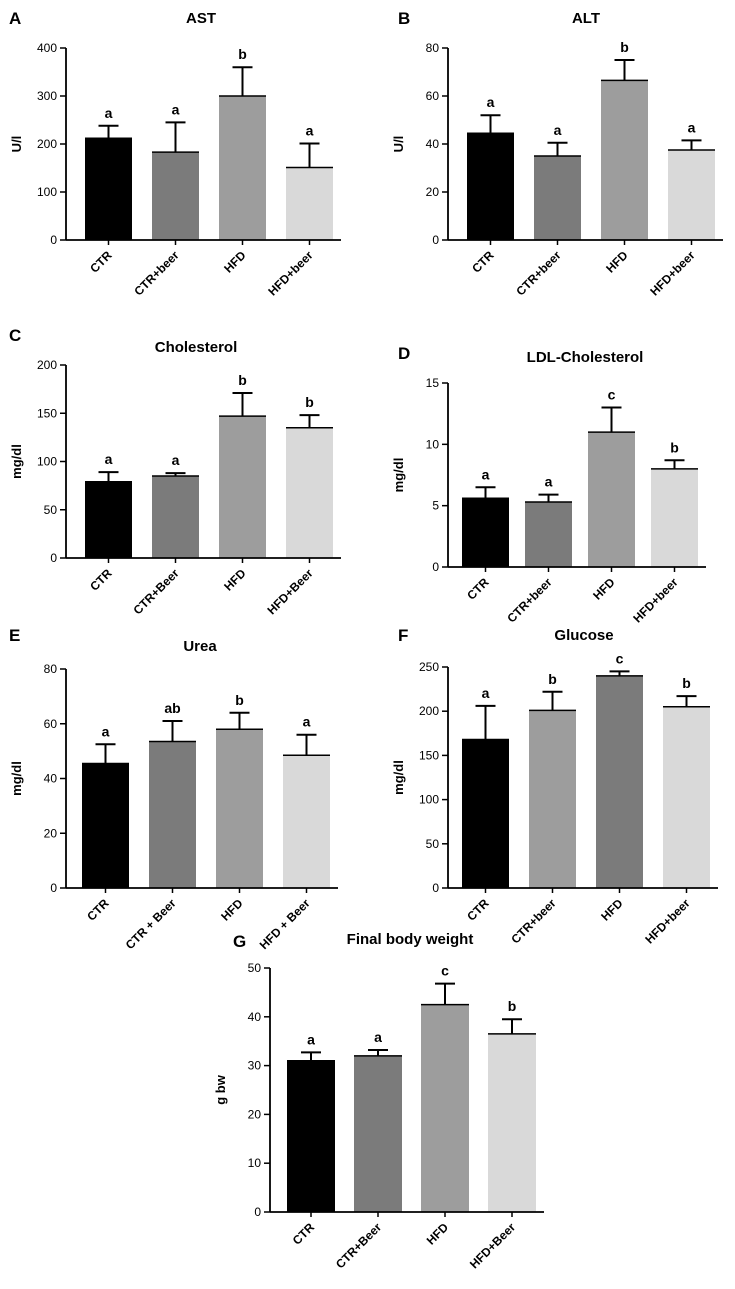 The height and width of the screenshot is (1289, 735). Describe the element at coordinates (429, 667) in the screenshot. I see `y-tick-label: 250` at that location.